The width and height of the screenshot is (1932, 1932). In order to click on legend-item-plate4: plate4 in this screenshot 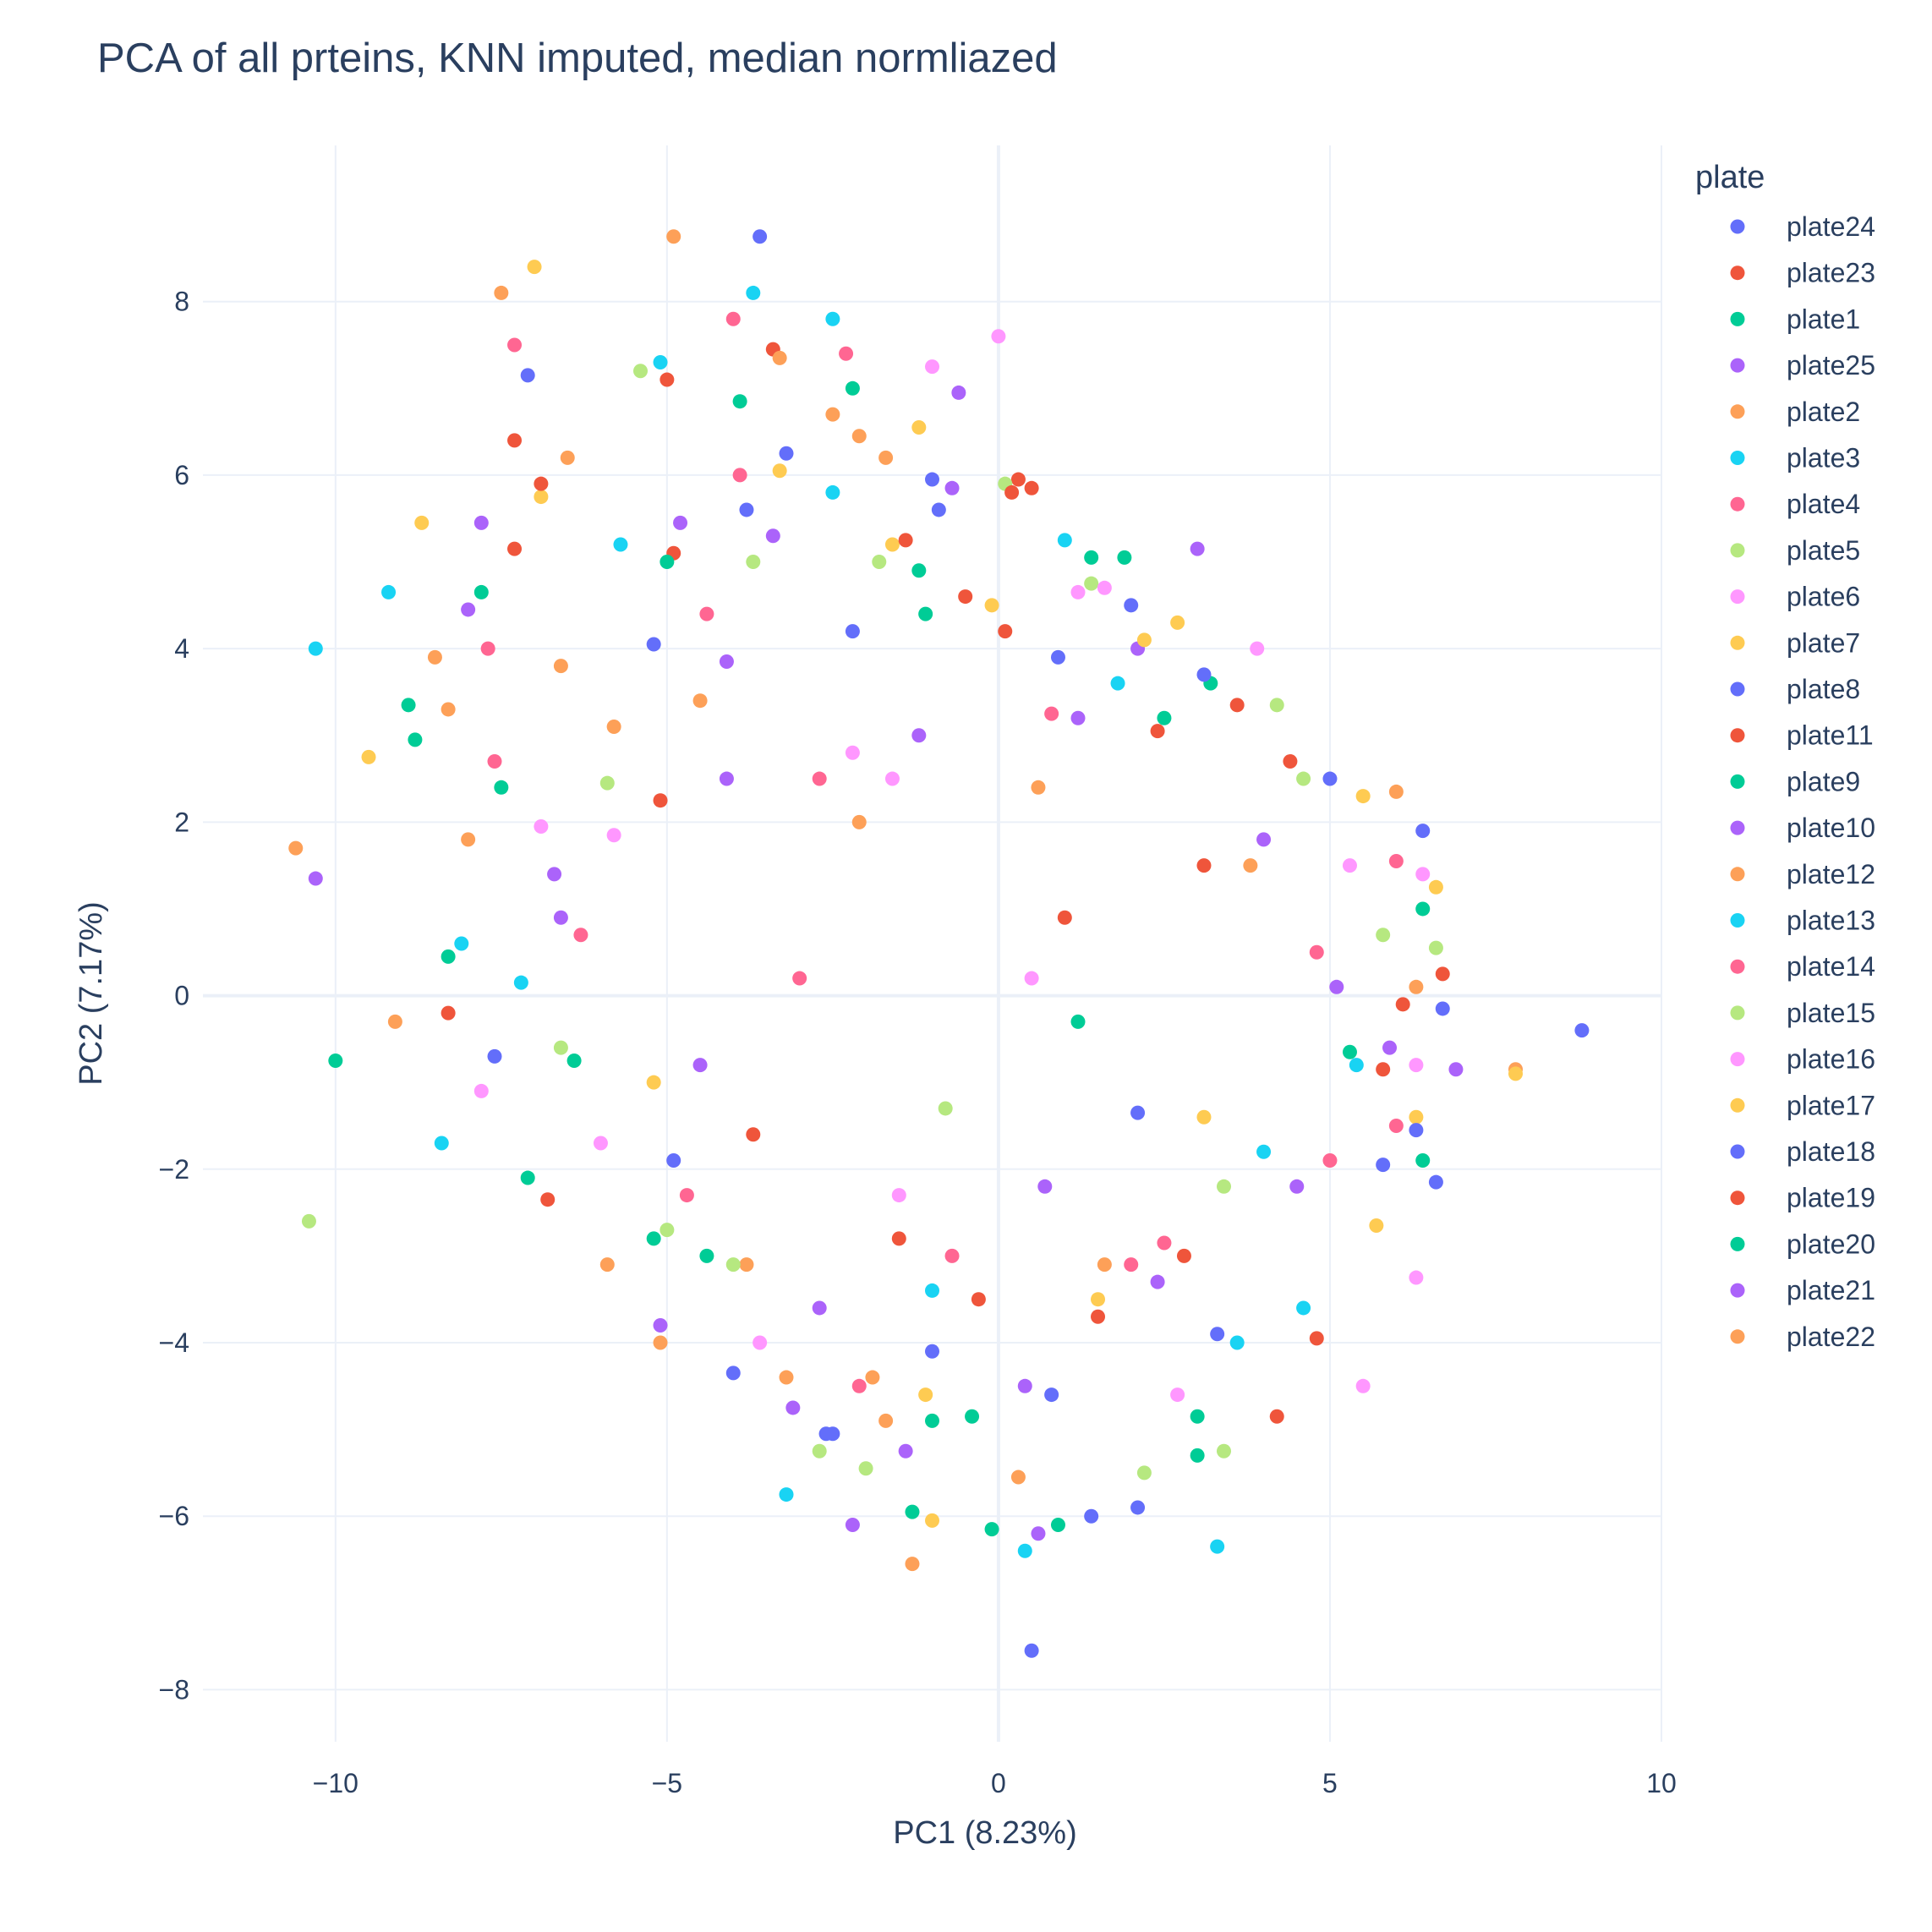, I will do `click(1795, 504)`.